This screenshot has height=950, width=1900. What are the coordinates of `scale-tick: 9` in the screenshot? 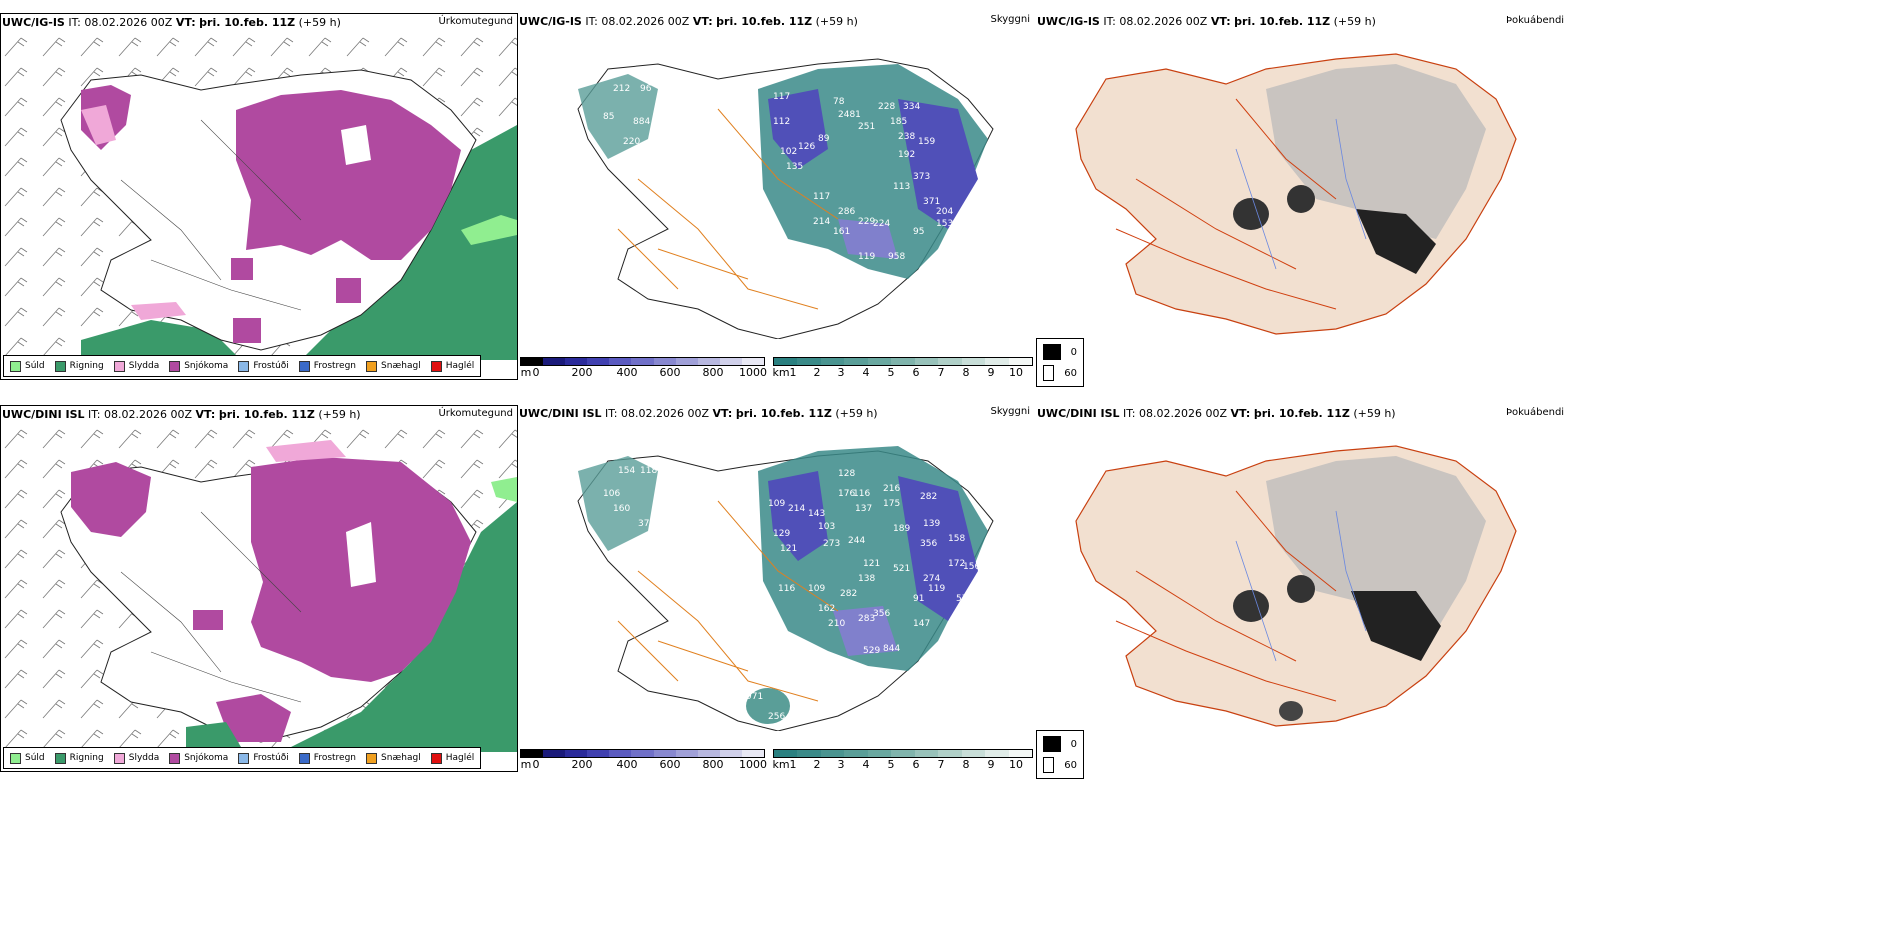 It's located at (991, 764).